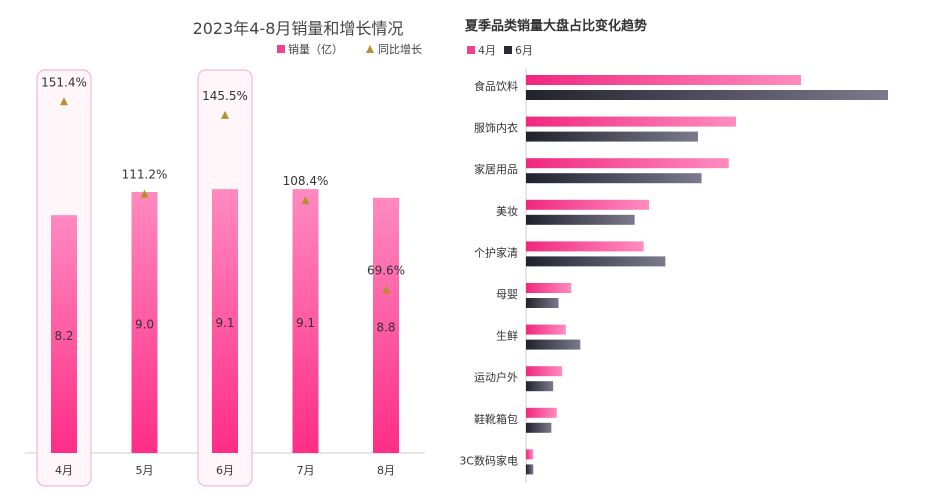 The image size is (951, 498). Describe the element at coordinates (496, 86) in the screenshot. I see `y-tick-label-1: 食品饮料` at that location.